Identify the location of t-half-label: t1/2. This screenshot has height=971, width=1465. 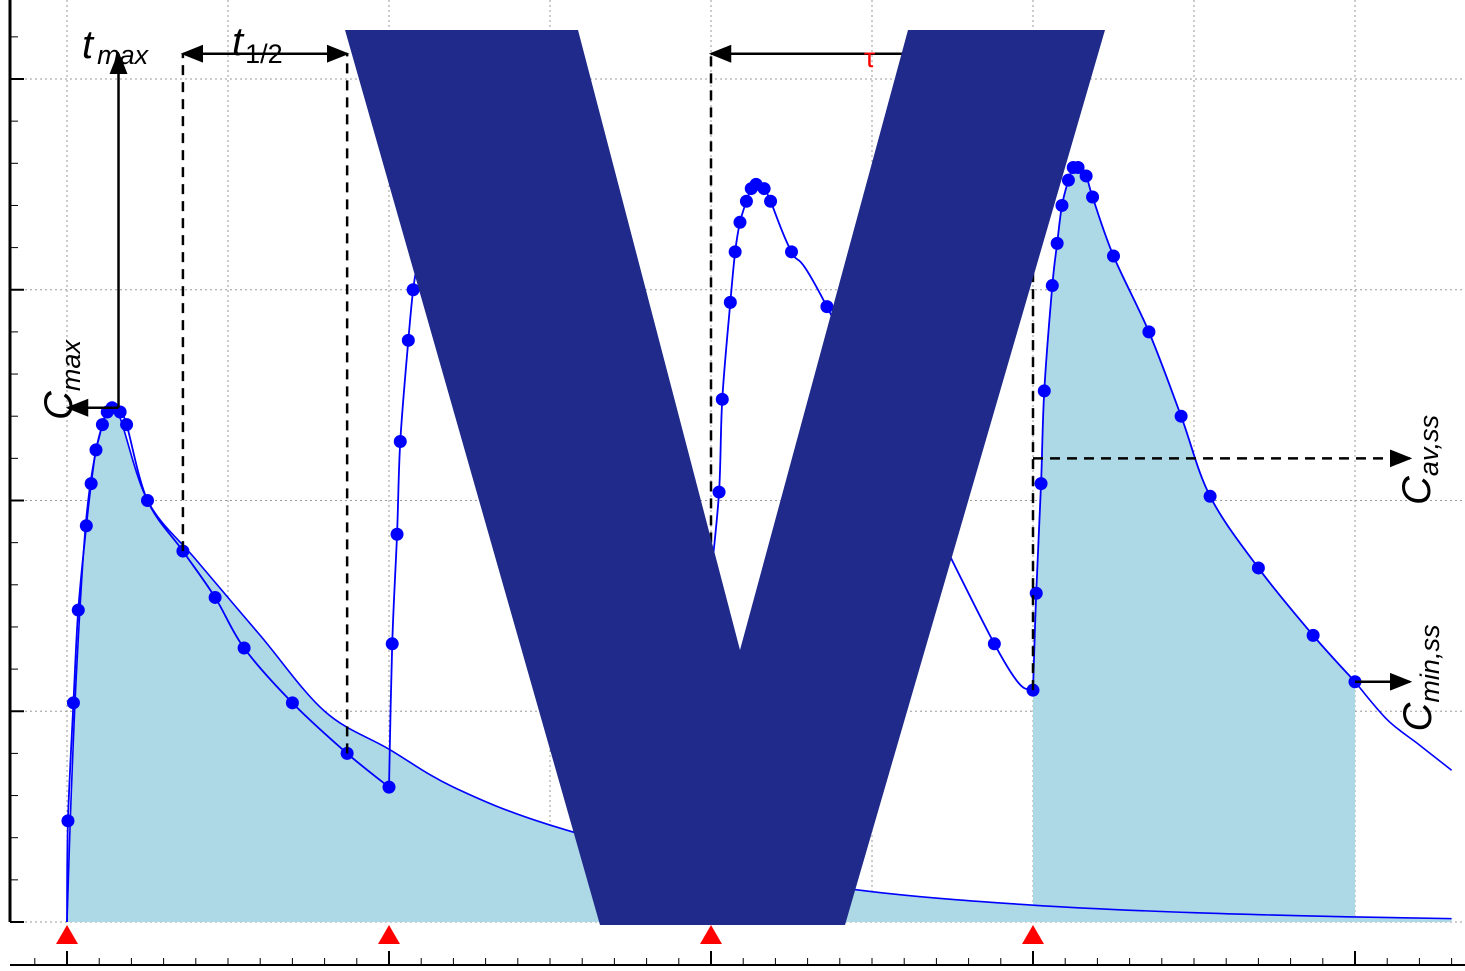
(257, 44).